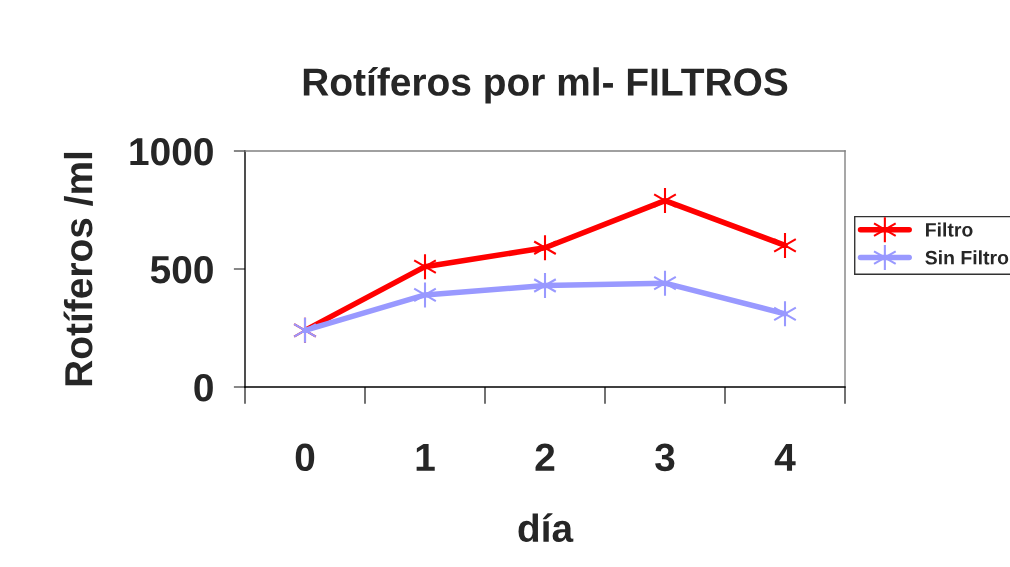 The height and width of the screenshot is (567, 1010). Describe the element at coordinates (665, 457) in the screenshot. I see `x-tick-label: 3` at that location.